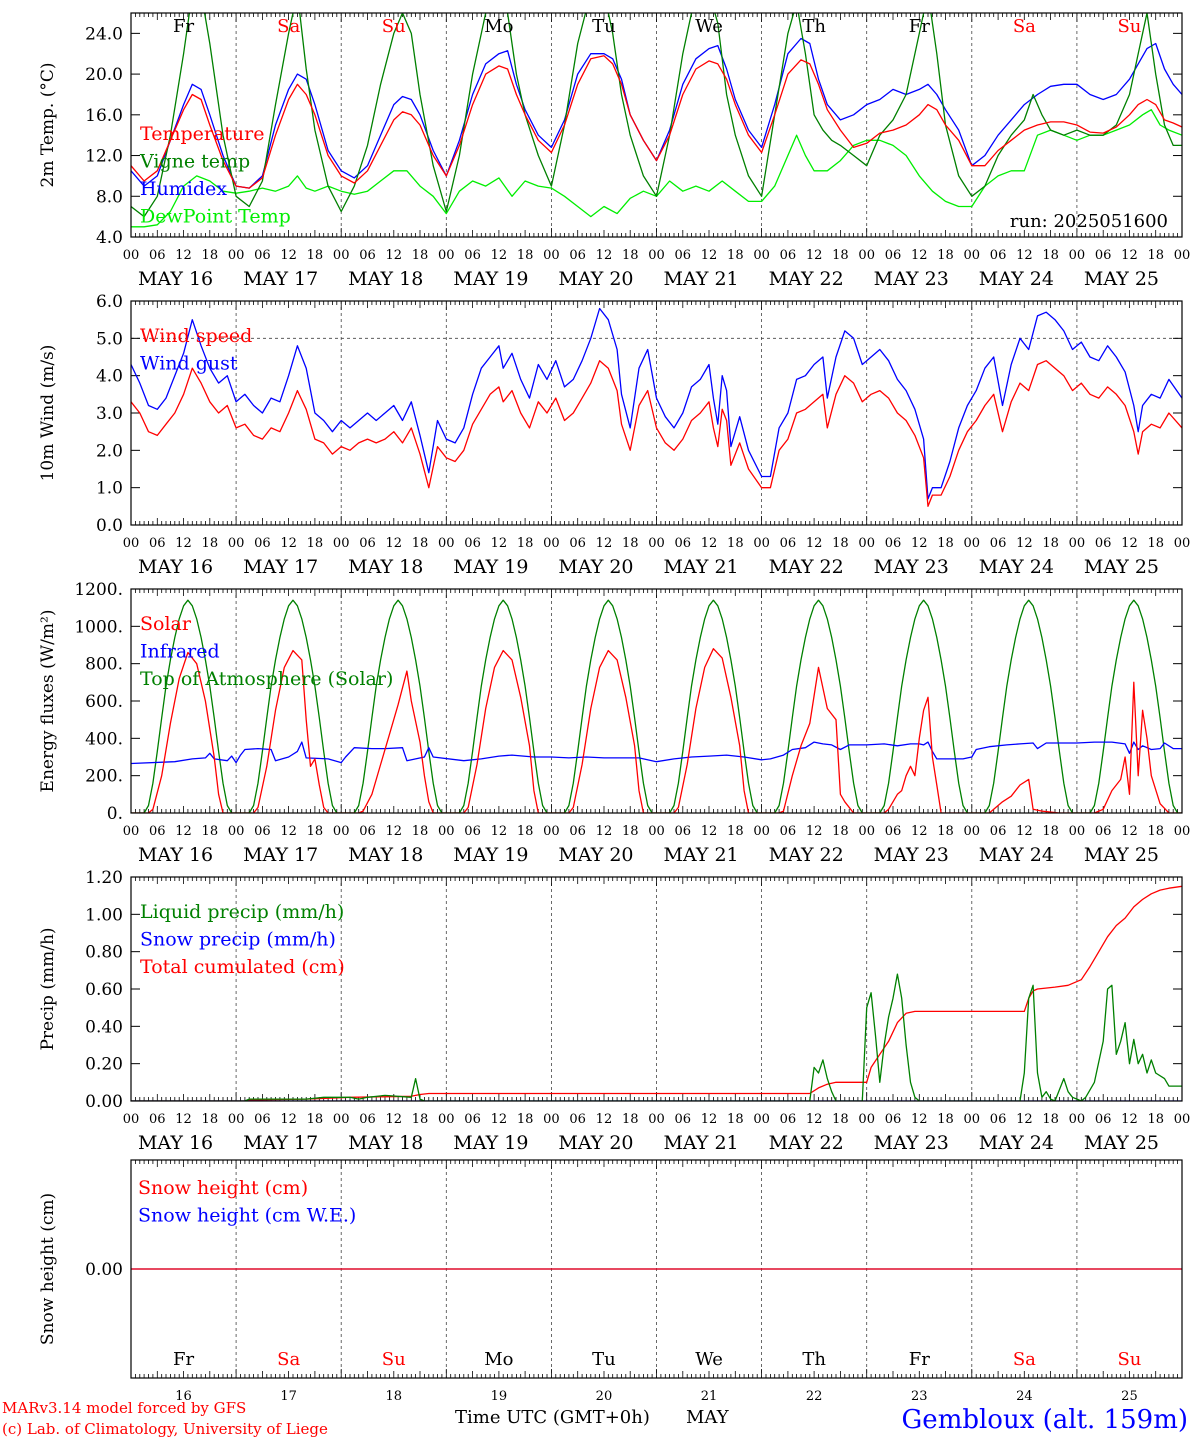  What do you see at coordinates (1121, 279) in the screenshot?
I see `date-label: MAY 25` at bounding box center [1121, 279].